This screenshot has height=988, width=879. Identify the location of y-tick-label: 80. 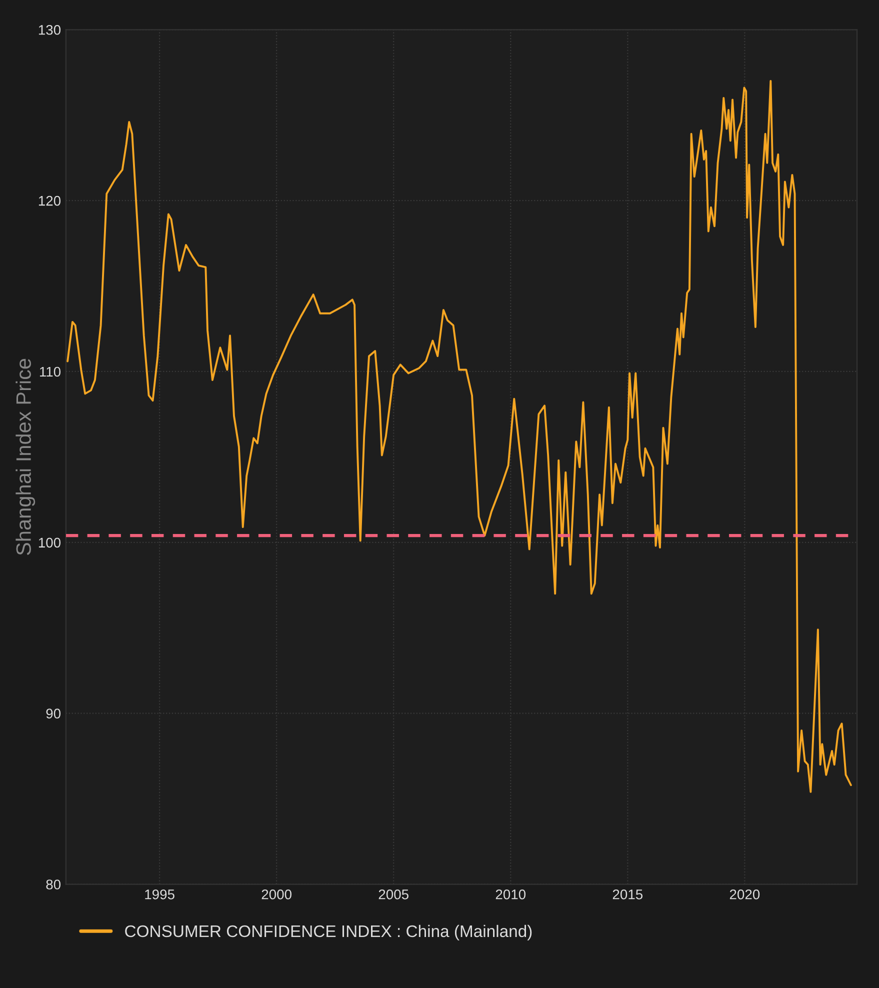
(53, 885).